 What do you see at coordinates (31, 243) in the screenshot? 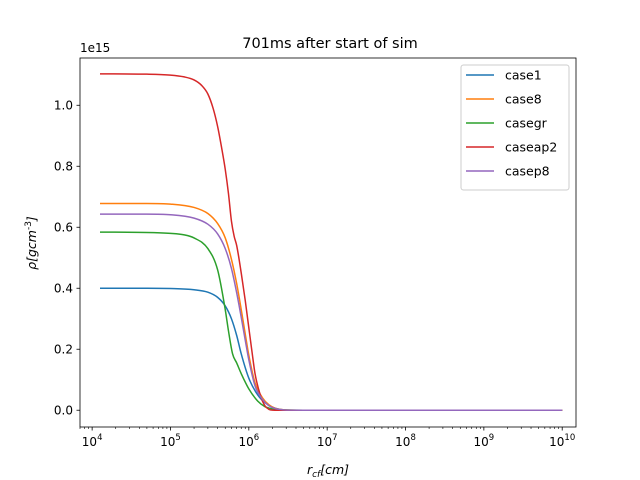
I see `y-axis-label: ρ[gcm-3]` at bounding box center [31, 243].